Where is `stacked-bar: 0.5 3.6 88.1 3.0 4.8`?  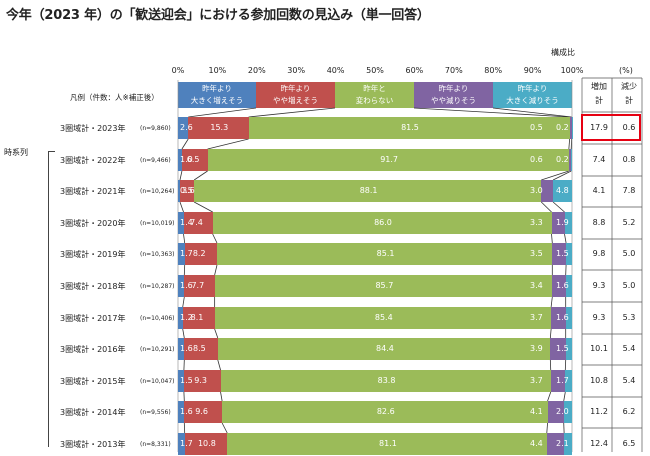
stacked-bar: 0.5 3.6 88.1 3.0 4.8 is located at coordinates (375, 191).